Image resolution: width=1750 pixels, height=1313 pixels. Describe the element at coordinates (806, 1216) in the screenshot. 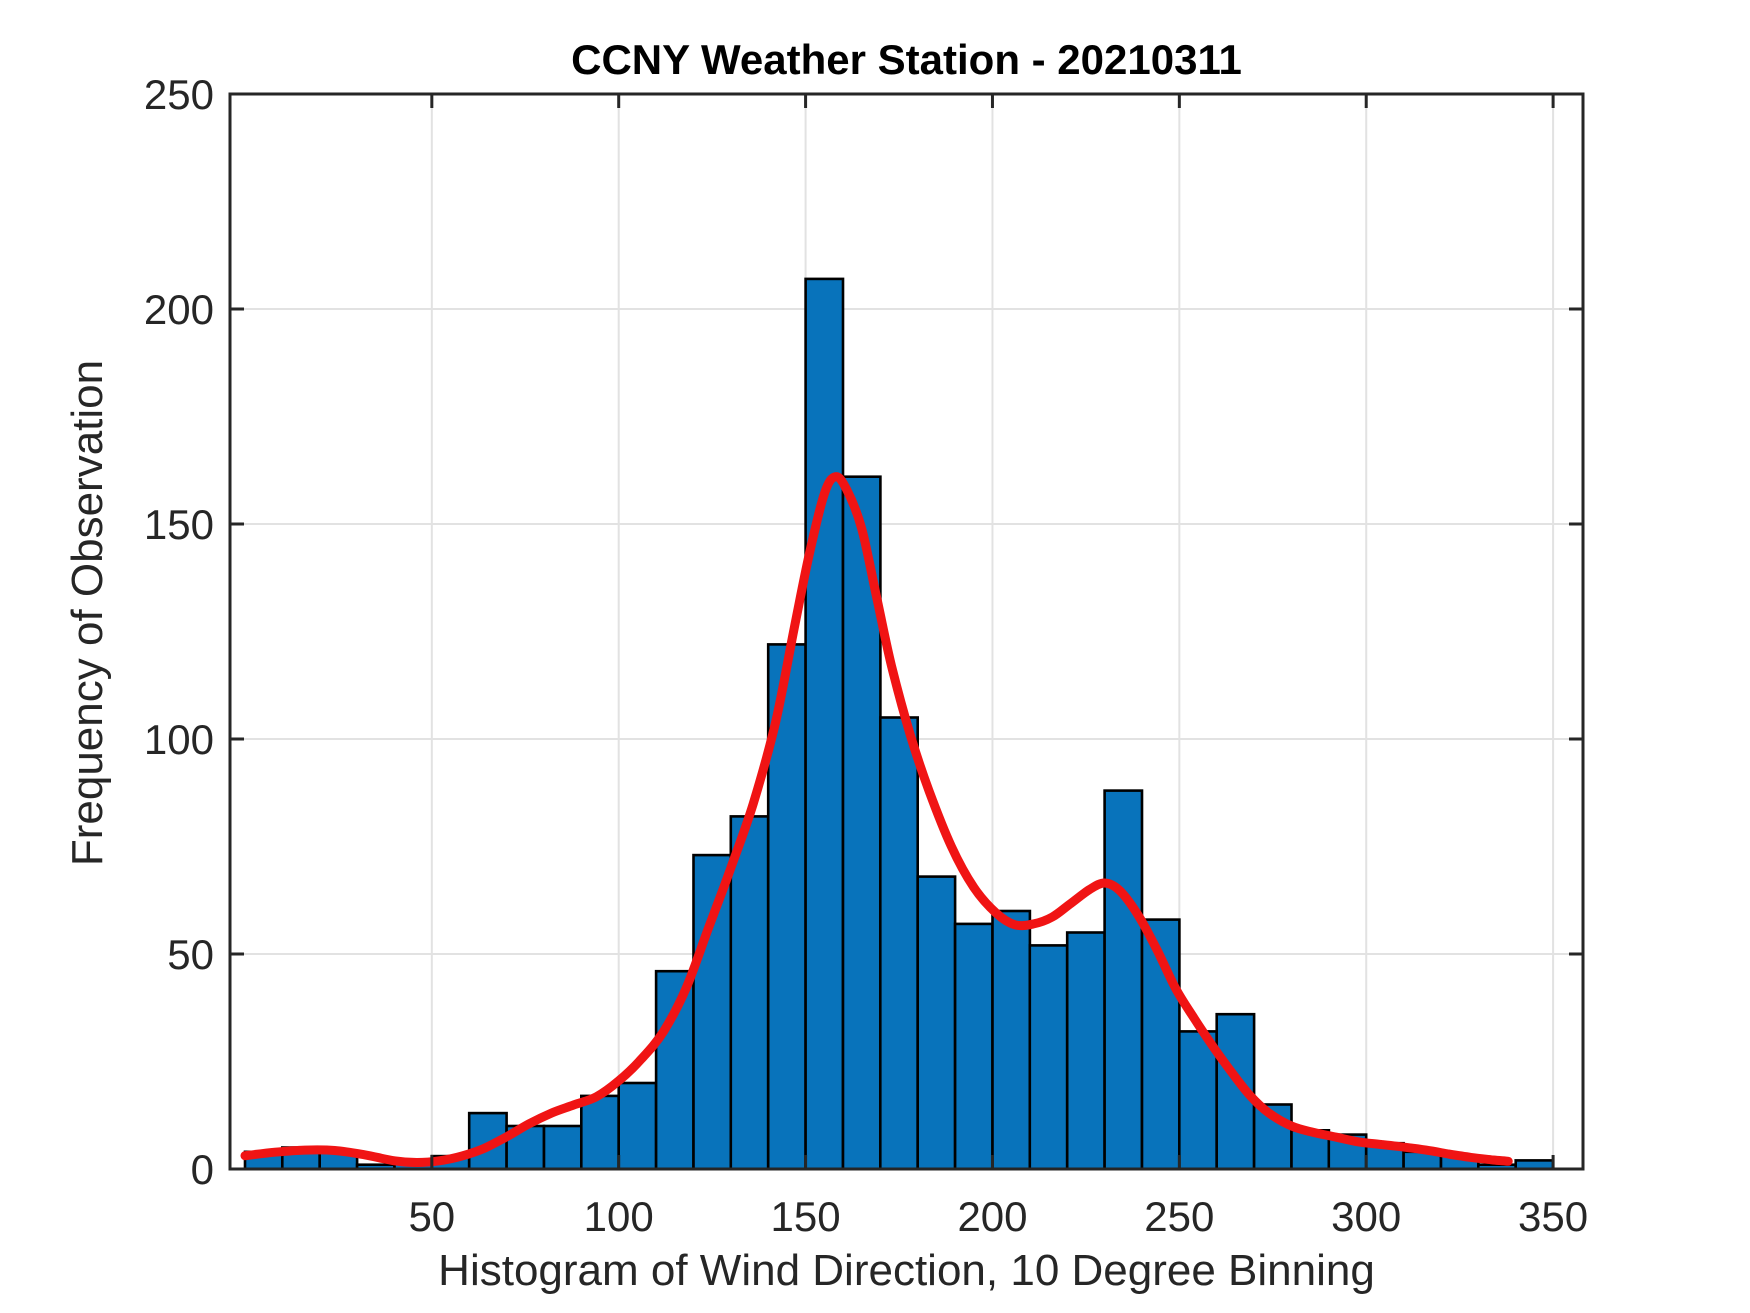

I see `x-tick-label: 150` at that location.